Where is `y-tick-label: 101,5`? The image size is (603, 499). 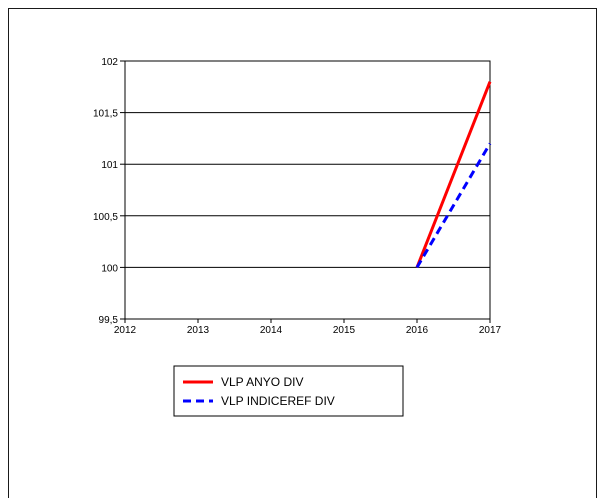 y-tick-label: 101,5 is located at coordinates (105, 114).